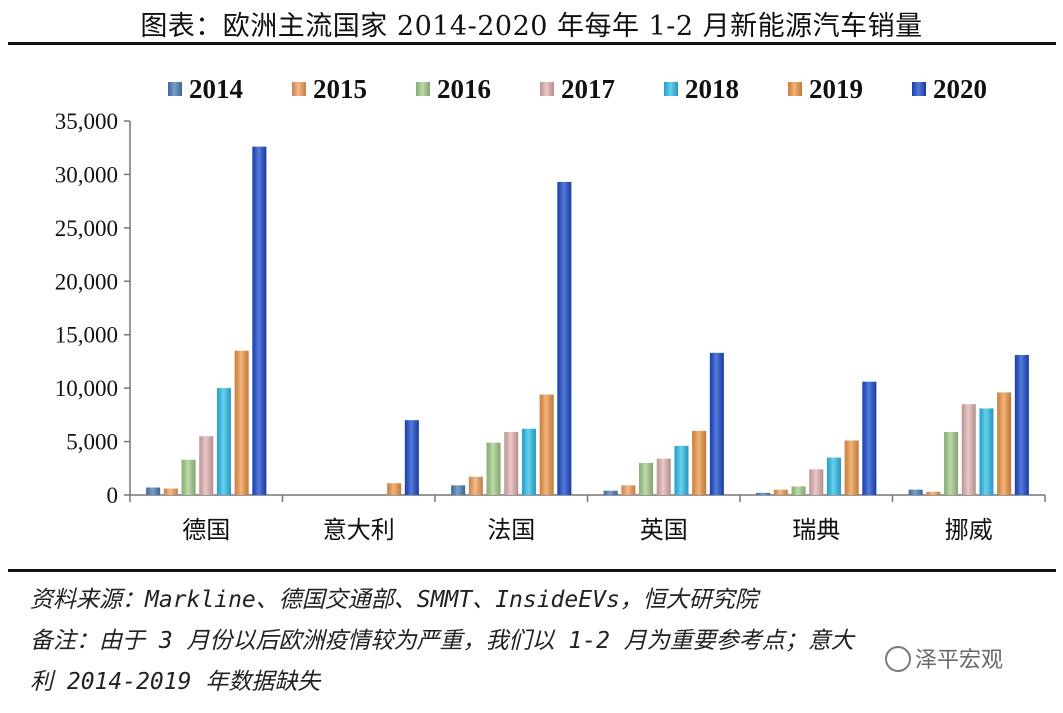  What do you see at coordinates (464, 89) in the screenshot?
I see `legend-label: 2016` at bounding box center [464, 89].